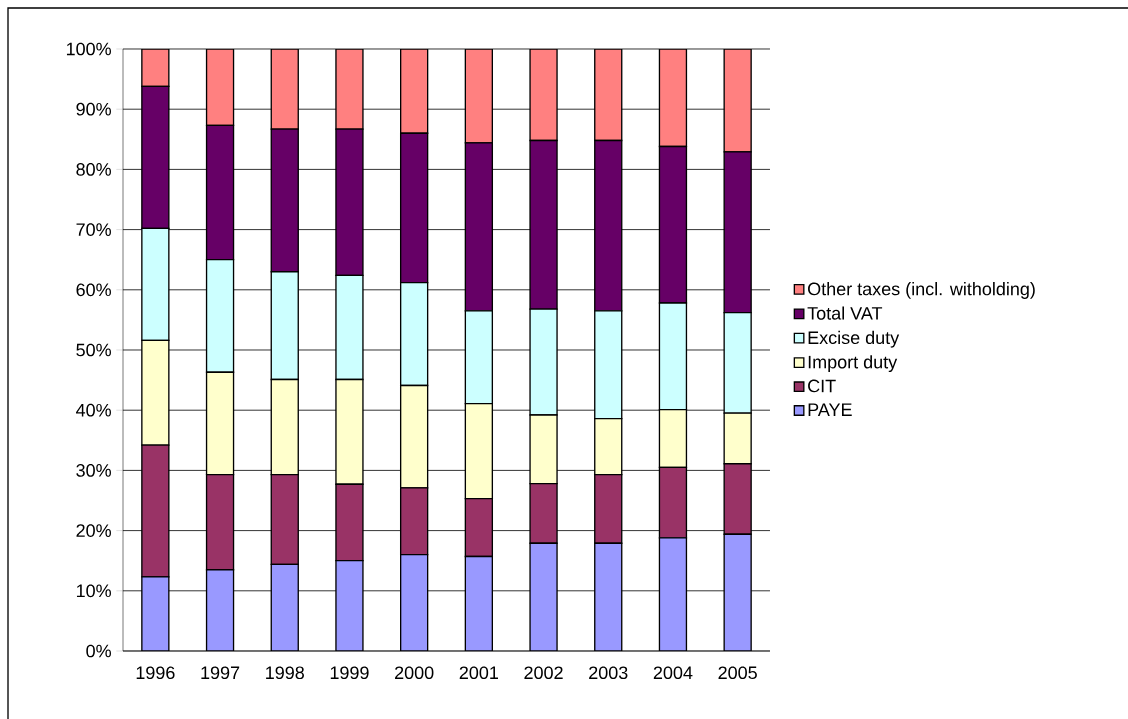  What do you see at coordinates (93, 591) in the screenshot?
I see `y-tick-label: 10%` at bounding box center [93, 591].